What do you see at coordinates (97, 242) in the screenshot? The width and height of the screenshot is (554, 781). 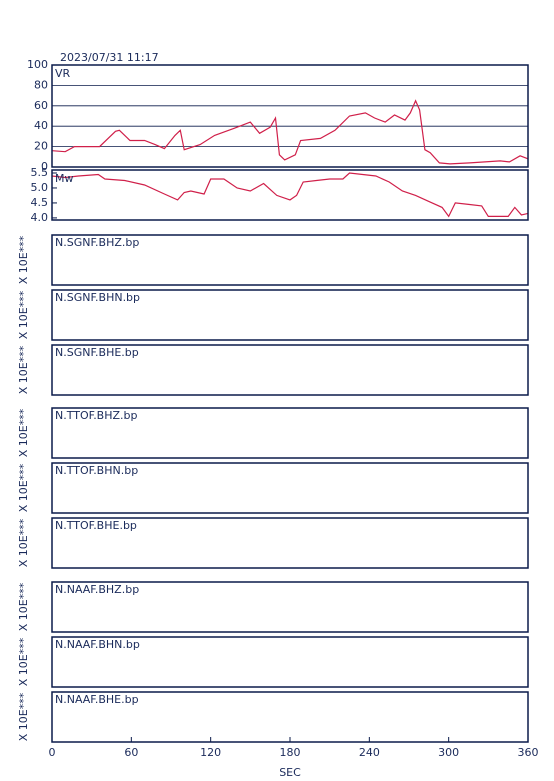 I see `trace-label: N.SGNF.BHZ.bp` at bounding box center [97, 242].